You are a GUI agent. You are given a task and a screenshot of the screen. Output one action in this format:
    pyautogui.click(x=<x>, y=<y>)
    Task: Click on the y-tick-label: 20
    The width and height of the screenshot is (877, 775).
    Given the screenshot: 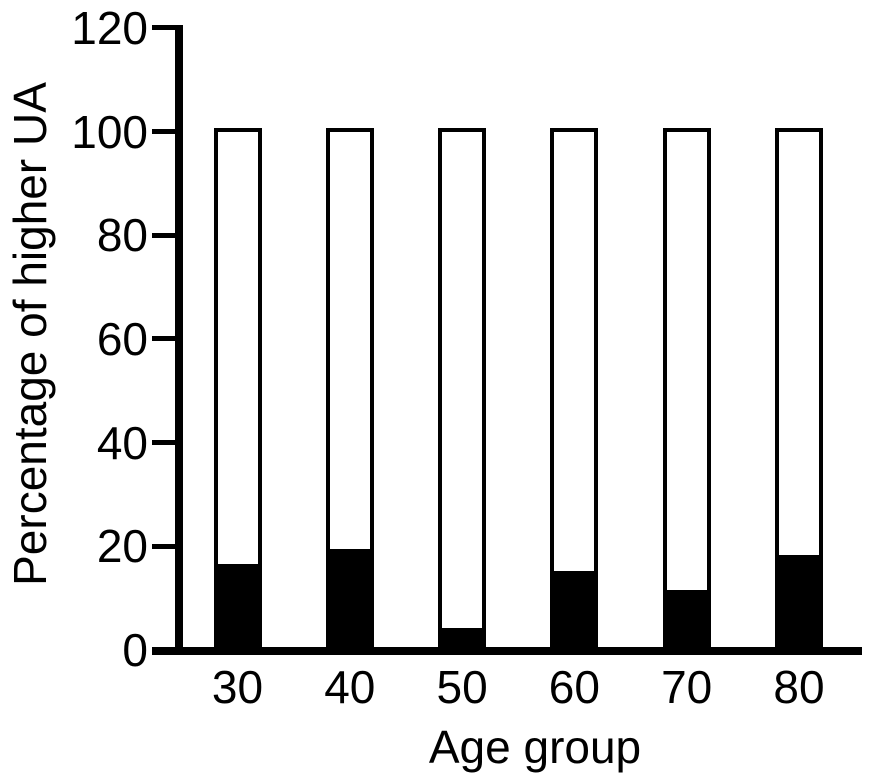 What is the action you would take?
    pyautogui.click(x=122, y=546)
    